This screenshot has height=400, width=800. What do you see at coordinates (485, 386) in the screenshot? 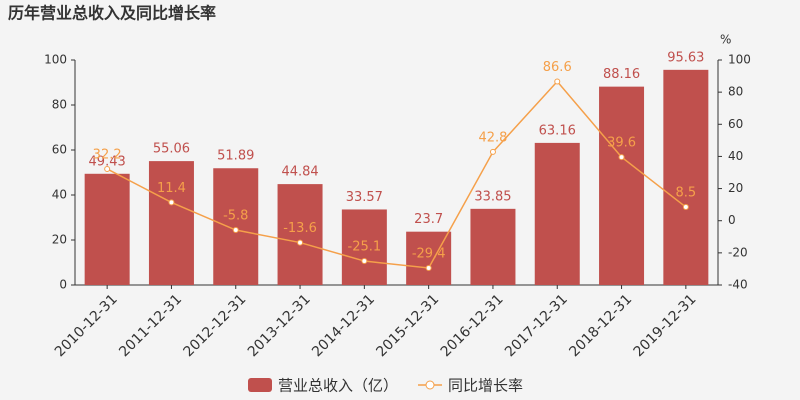
I see `legend-label: 同比增长率` at bounding box center [485, 386].